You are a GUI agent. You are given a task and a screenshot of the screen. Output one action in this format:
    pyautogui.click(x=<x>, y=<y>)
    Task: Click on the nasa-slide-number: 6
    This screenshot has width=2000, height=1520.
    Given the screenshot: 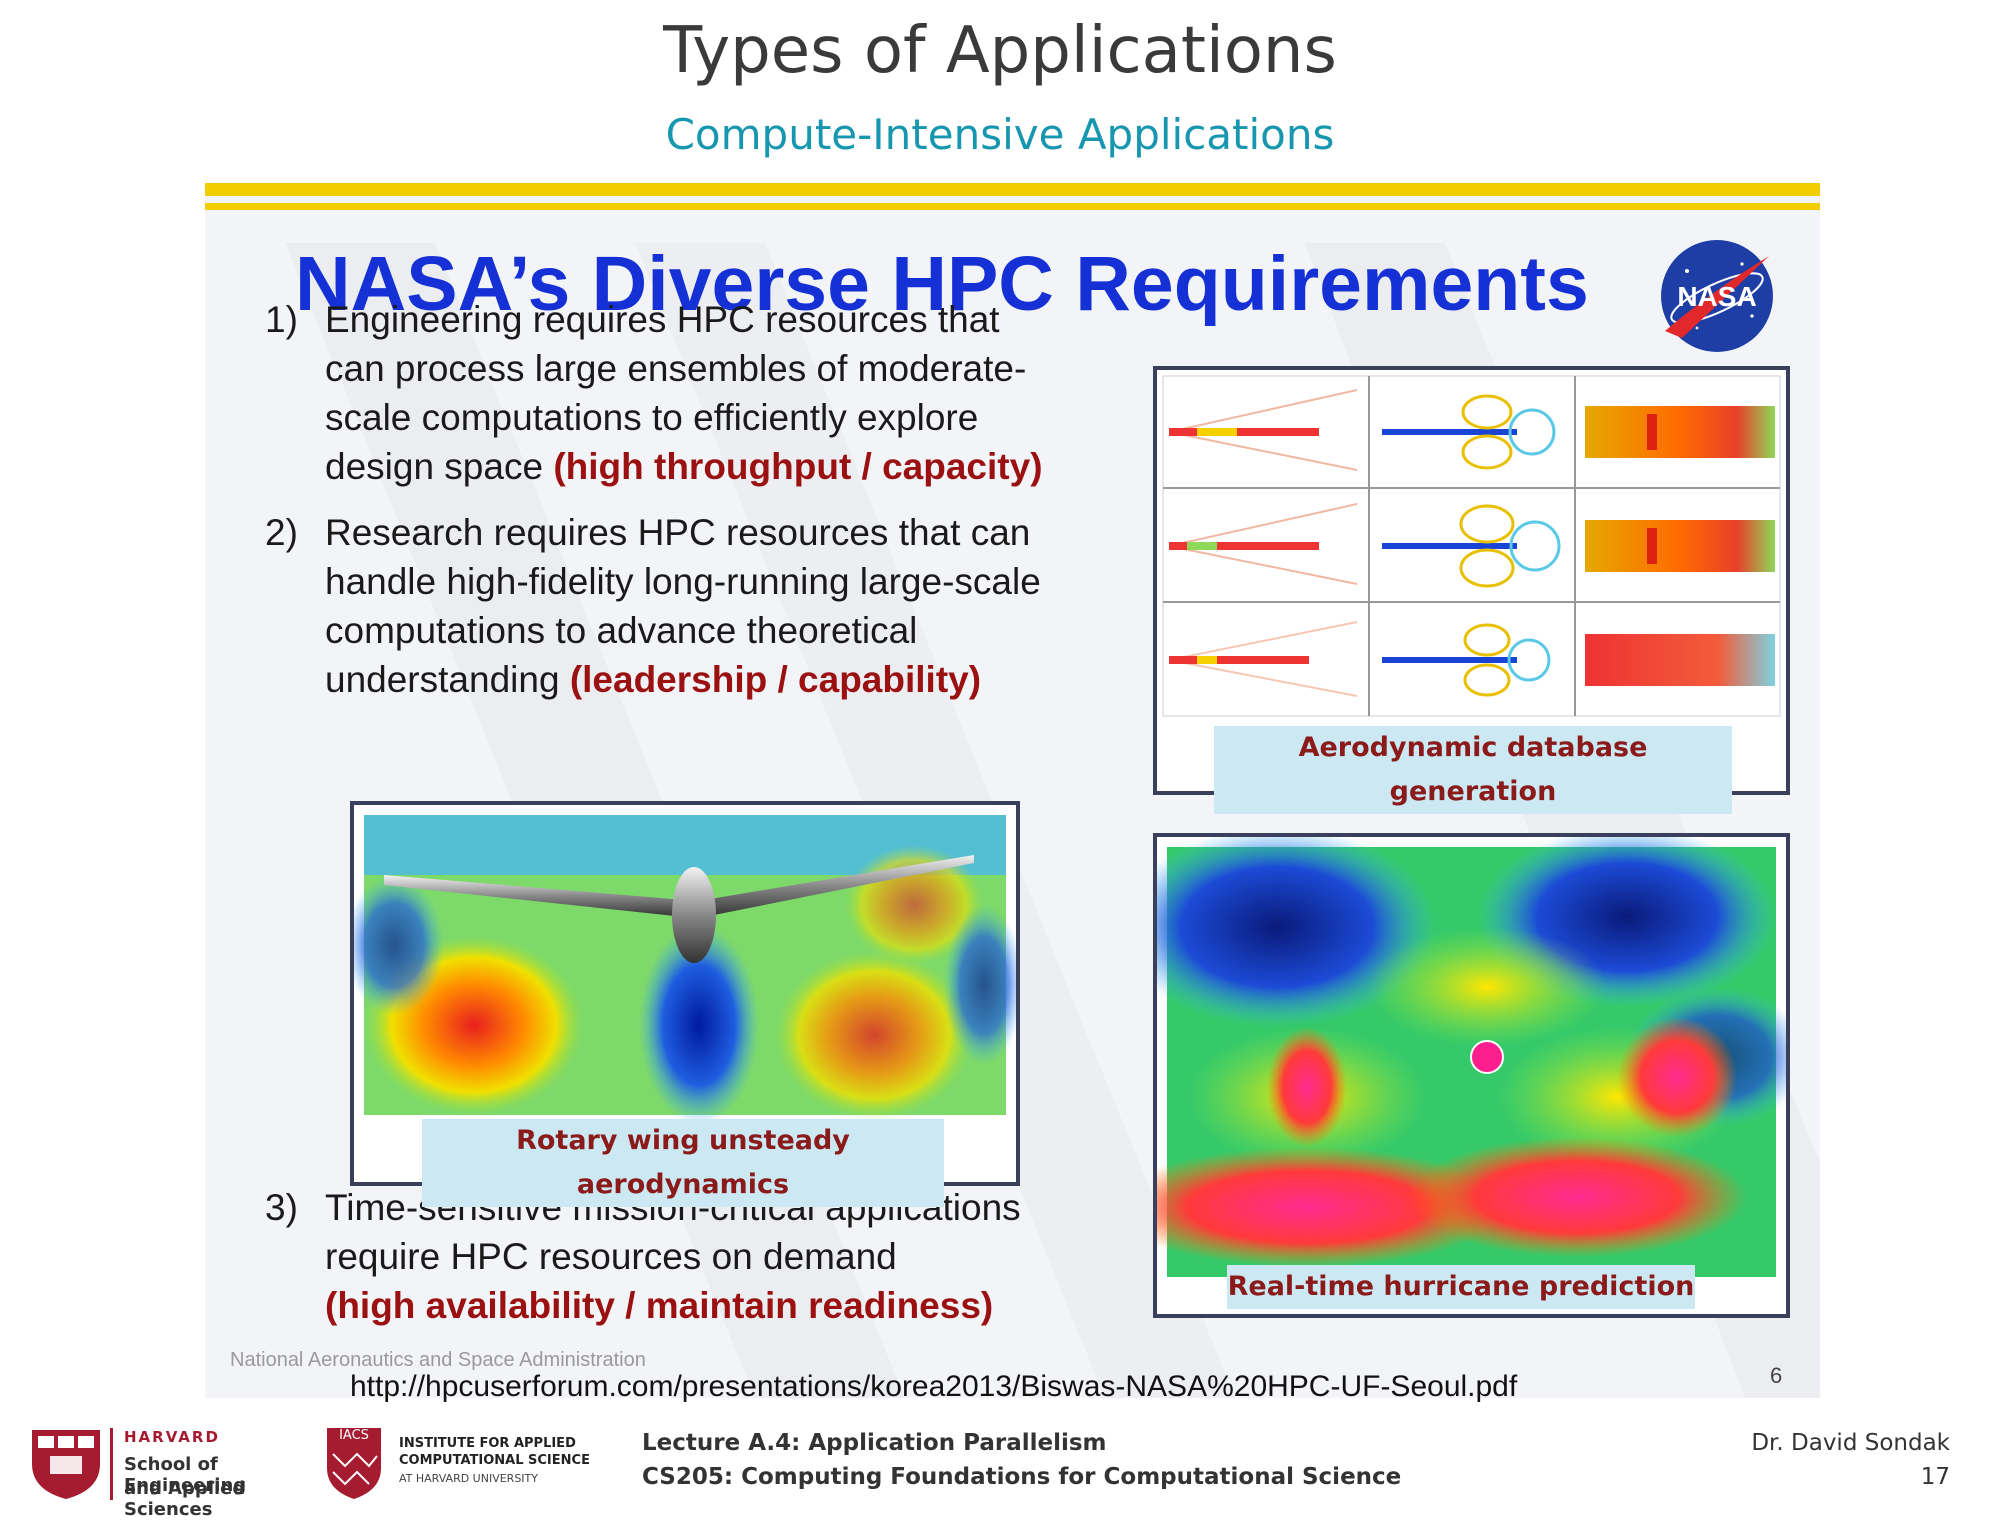 What is the action you would take?
    pyautogui.click(x=1776, y=1375)
    